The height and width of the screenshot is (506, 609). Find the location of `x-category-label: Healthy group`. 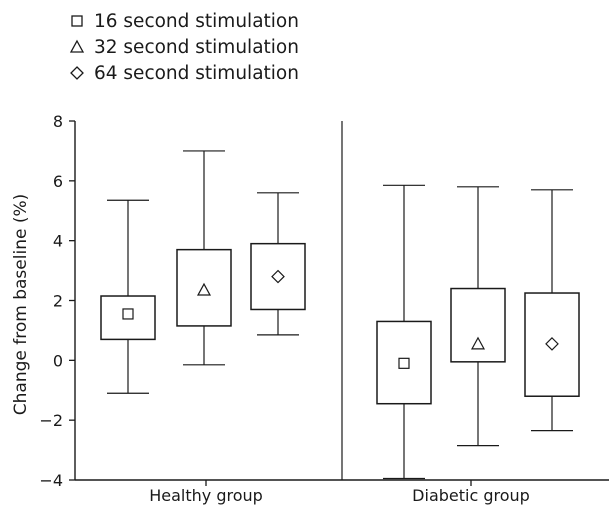

x-category-label: Healthy group is located at coordinates (206, 495).